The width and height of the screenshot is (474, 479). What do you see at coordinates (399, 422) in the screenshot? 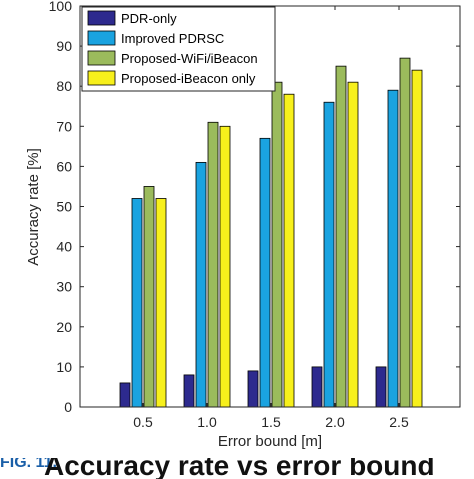
I see `x-tick-label: 2.5` at bounding box center [399, 422].